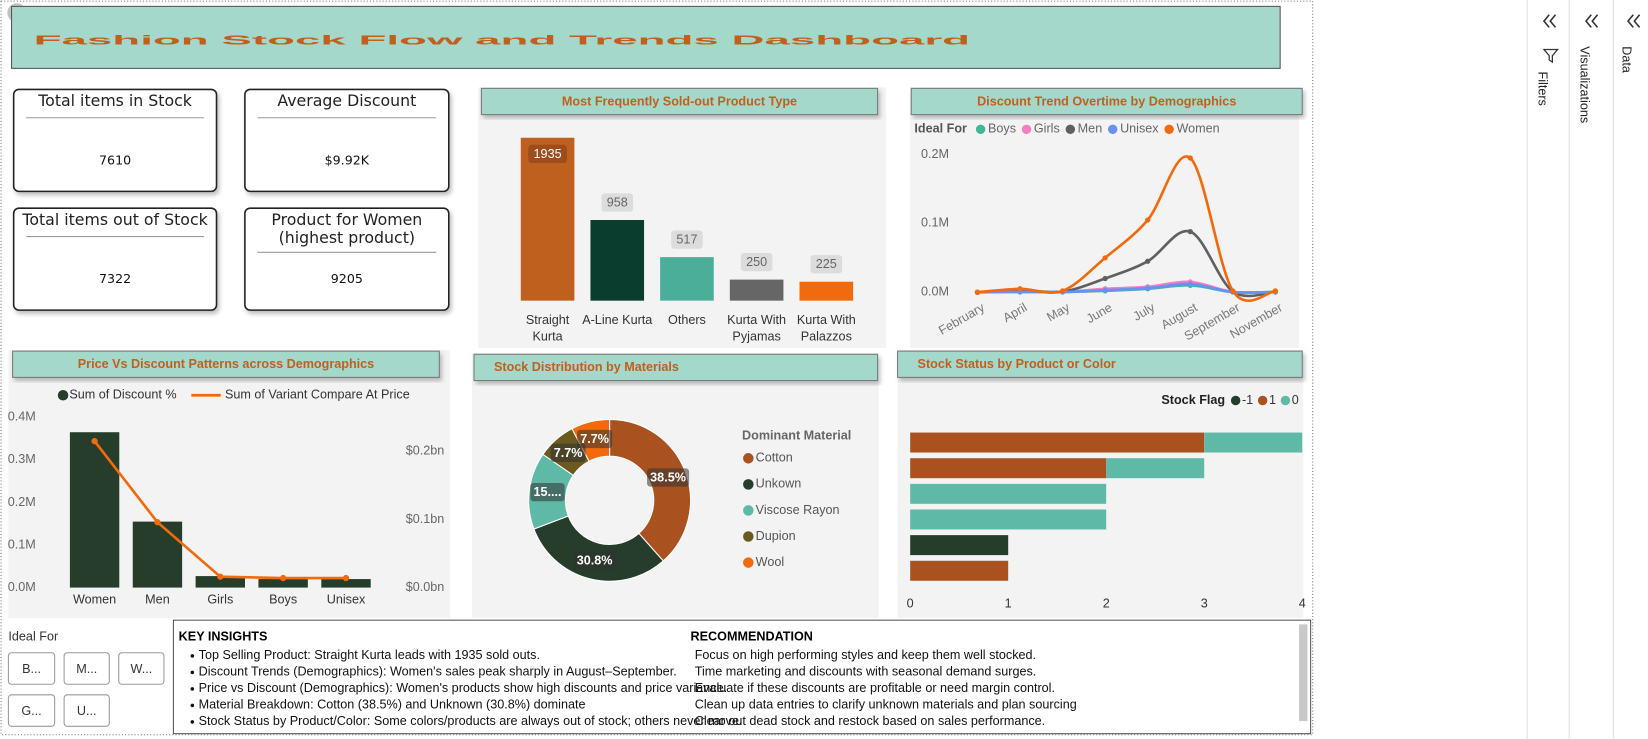 This screenshot has width=1648, height=739. I want to click on x-tick-label: Boys, so click(283, 600).